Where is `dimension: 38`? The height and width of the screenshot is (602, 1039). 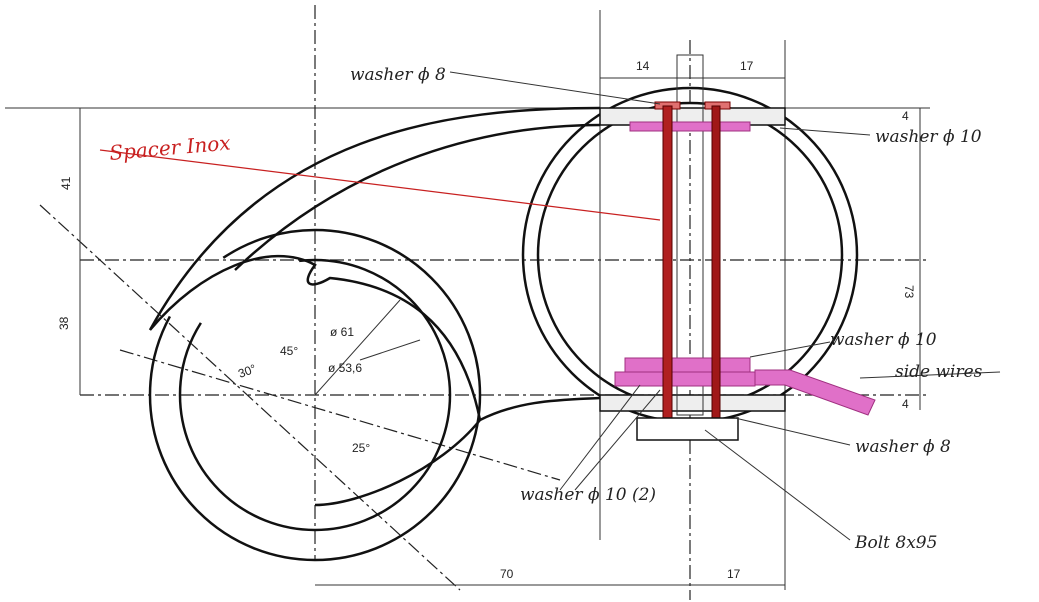 dimension: 38 is located at coordinates (64, 323).